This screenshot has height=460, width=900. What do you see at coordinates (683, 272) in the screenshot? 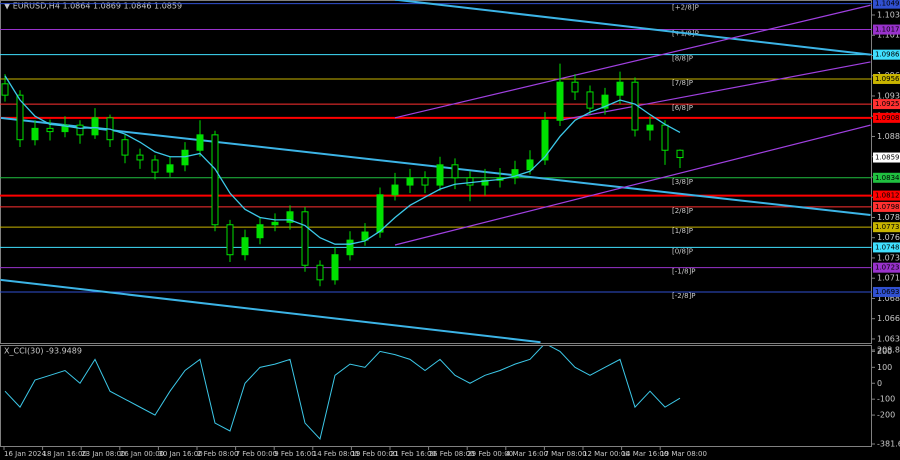
I see `level-label: [-1/8]P` at bounding box center [683, 272].